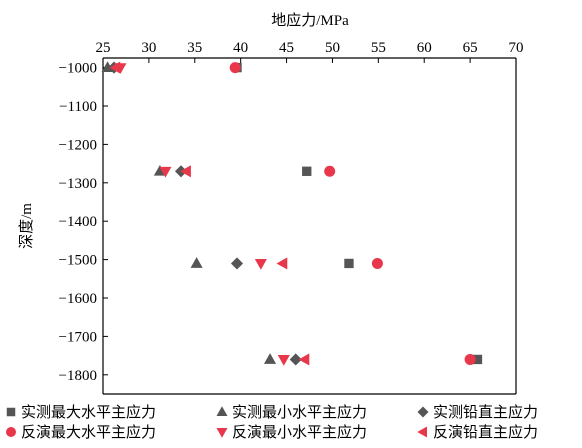 The height and width of the screenshot is (448, 582). I want to click on y-tick-label: −1400, so click(78, 222).